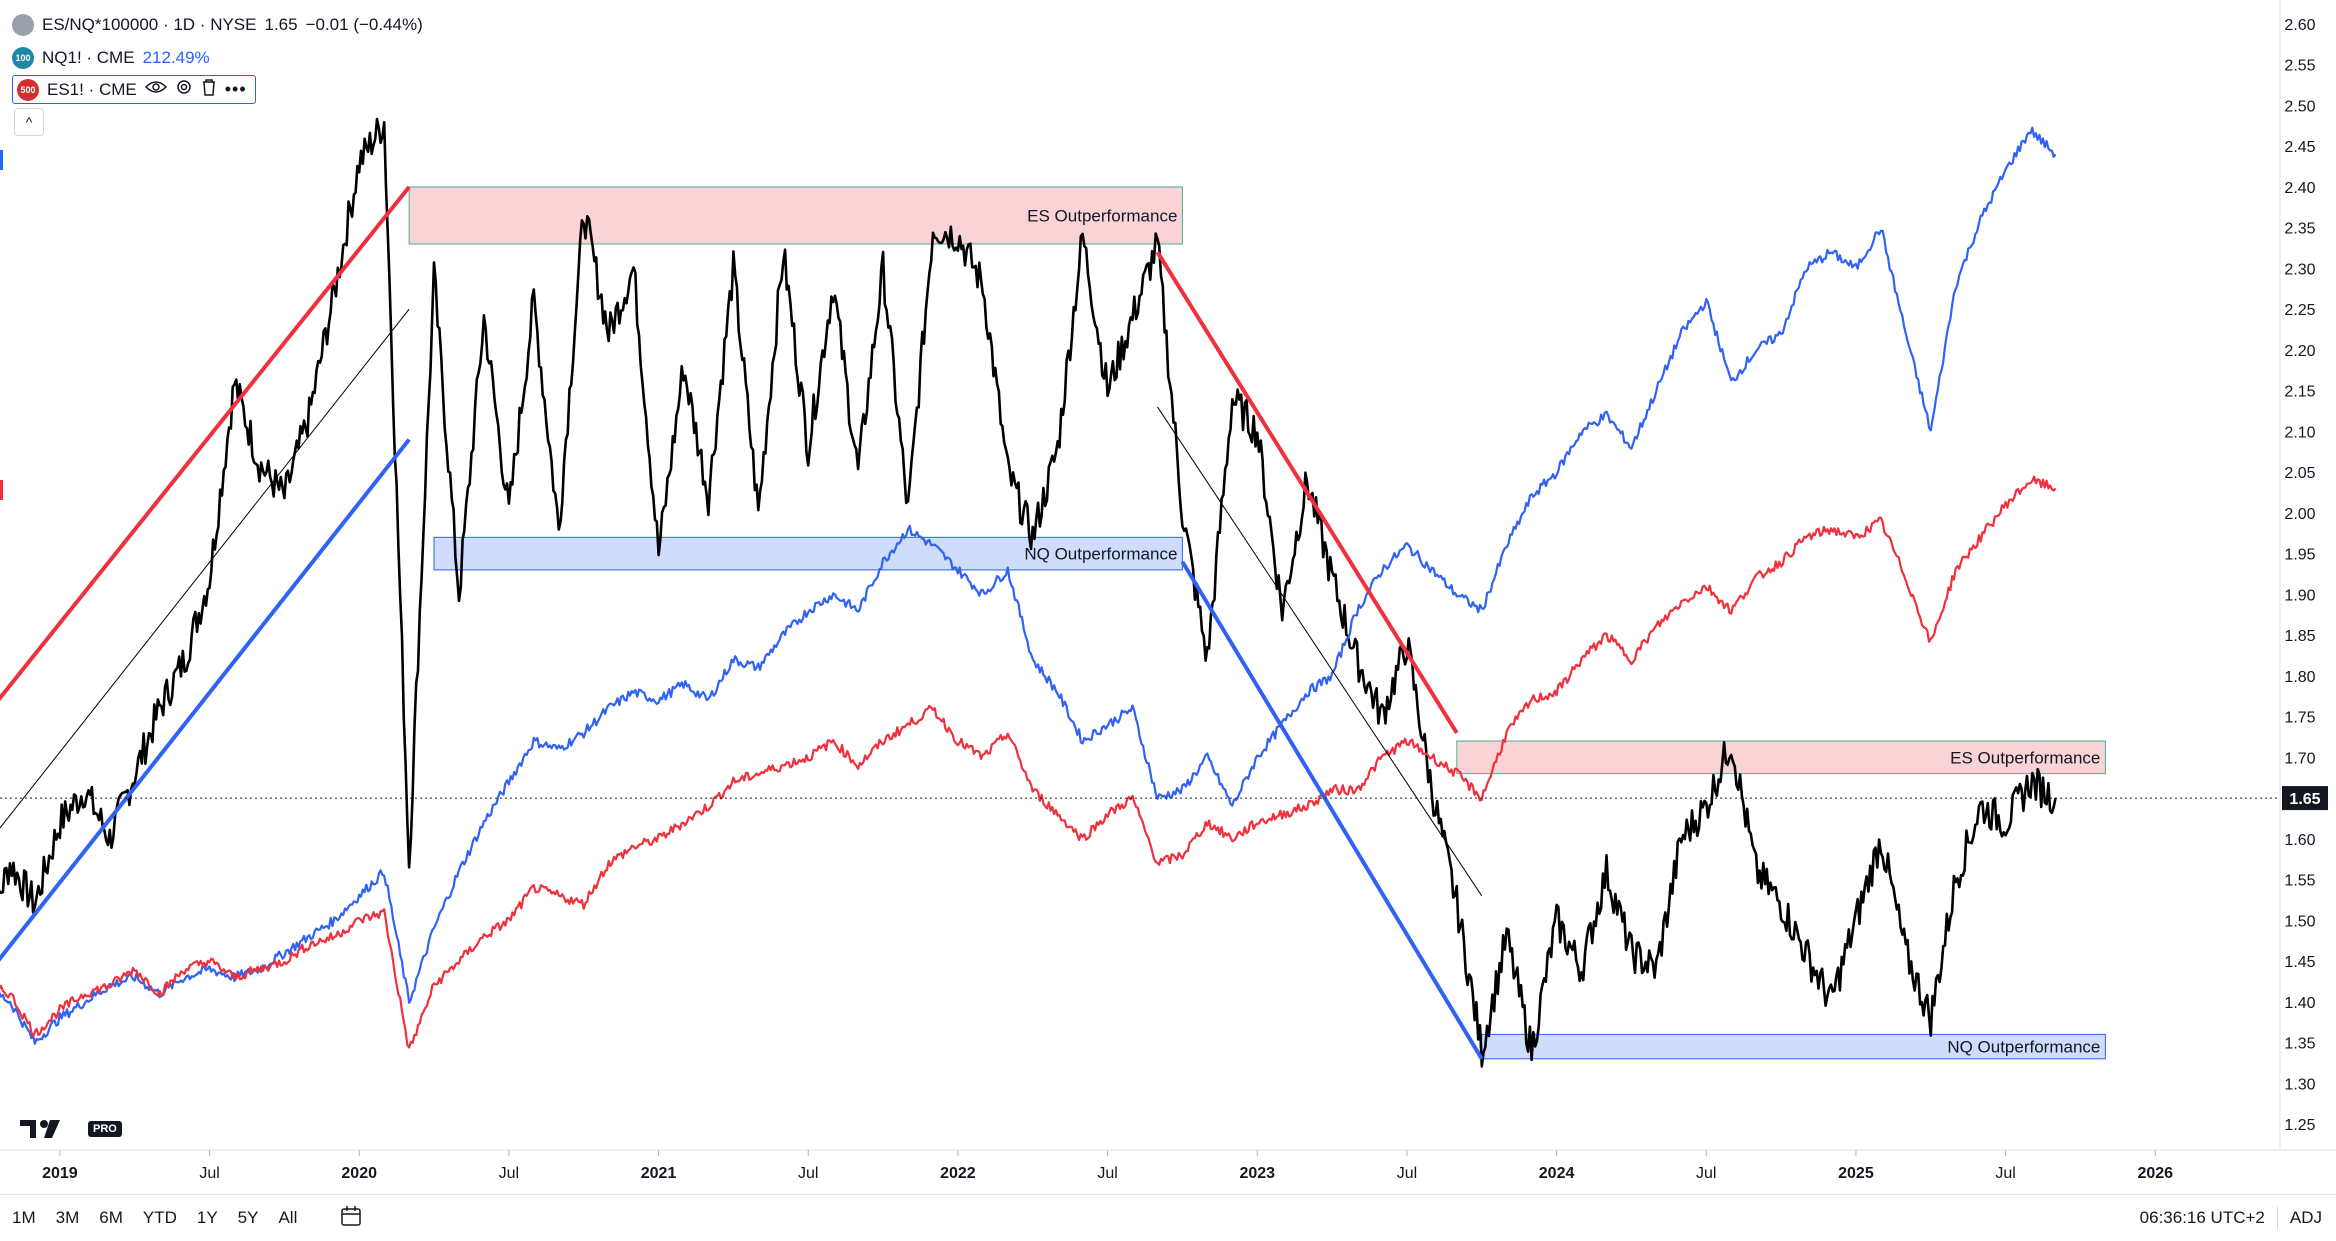 Image resolution: width=2336 pixels, height=1241 pixels. What do you see at coordinates (2299, 188) in the screenshot?
I see `price-tick-label: 2.40` at bounding box center [2299, 188].